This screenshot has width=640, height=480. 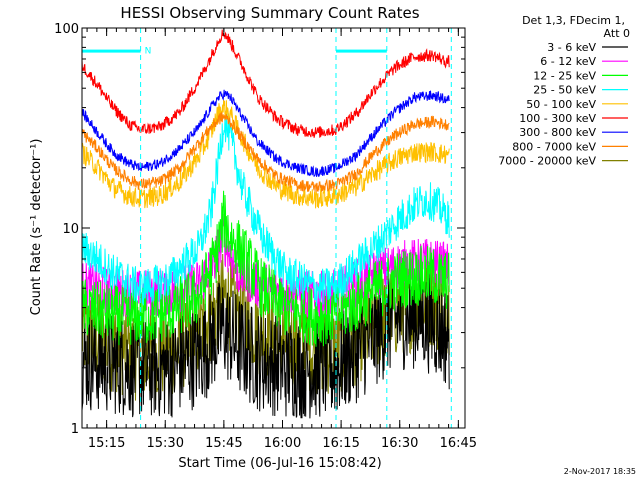 What do you see at coordinates (340, 443) in the screenshot?
I see `x-tick-label: 16:15` at bounding box center [340, 443].